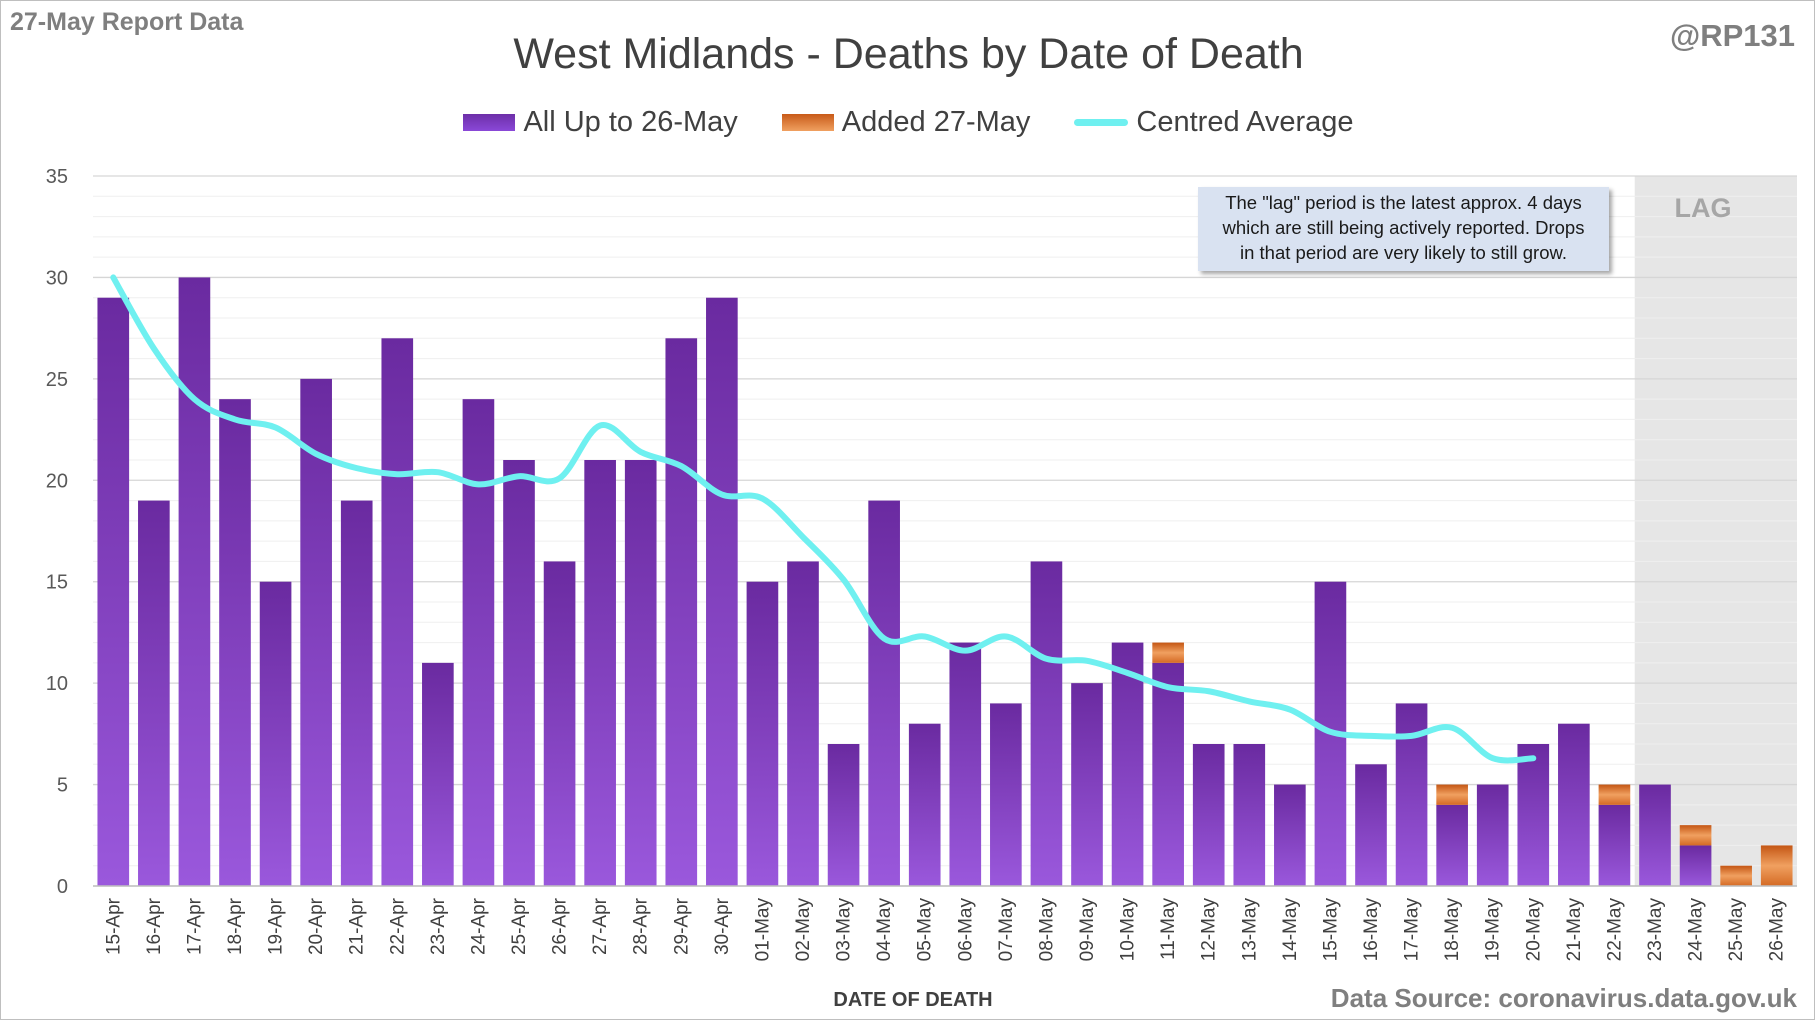 This screenshot has height=1022, width=1817. I want to click on y-tick-label: 10, so click(57, 684).